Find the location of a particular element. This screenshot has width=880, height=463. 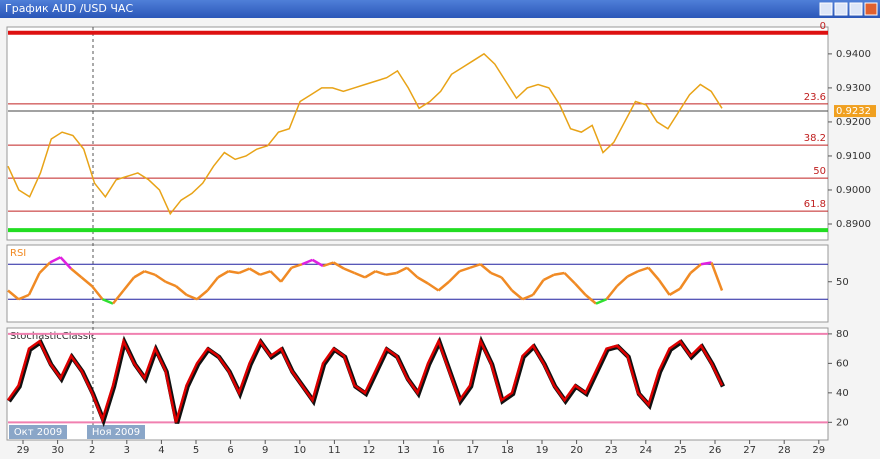

period-label: Ноя 2009 is located at coordinates (116, 432).